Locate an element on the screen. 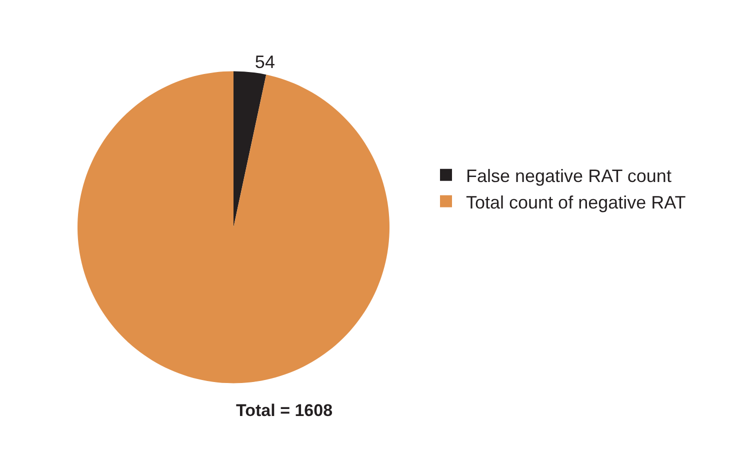 The image size is (751, 470). legend-label: False negative RAT count is located at coordinates (569, 176).